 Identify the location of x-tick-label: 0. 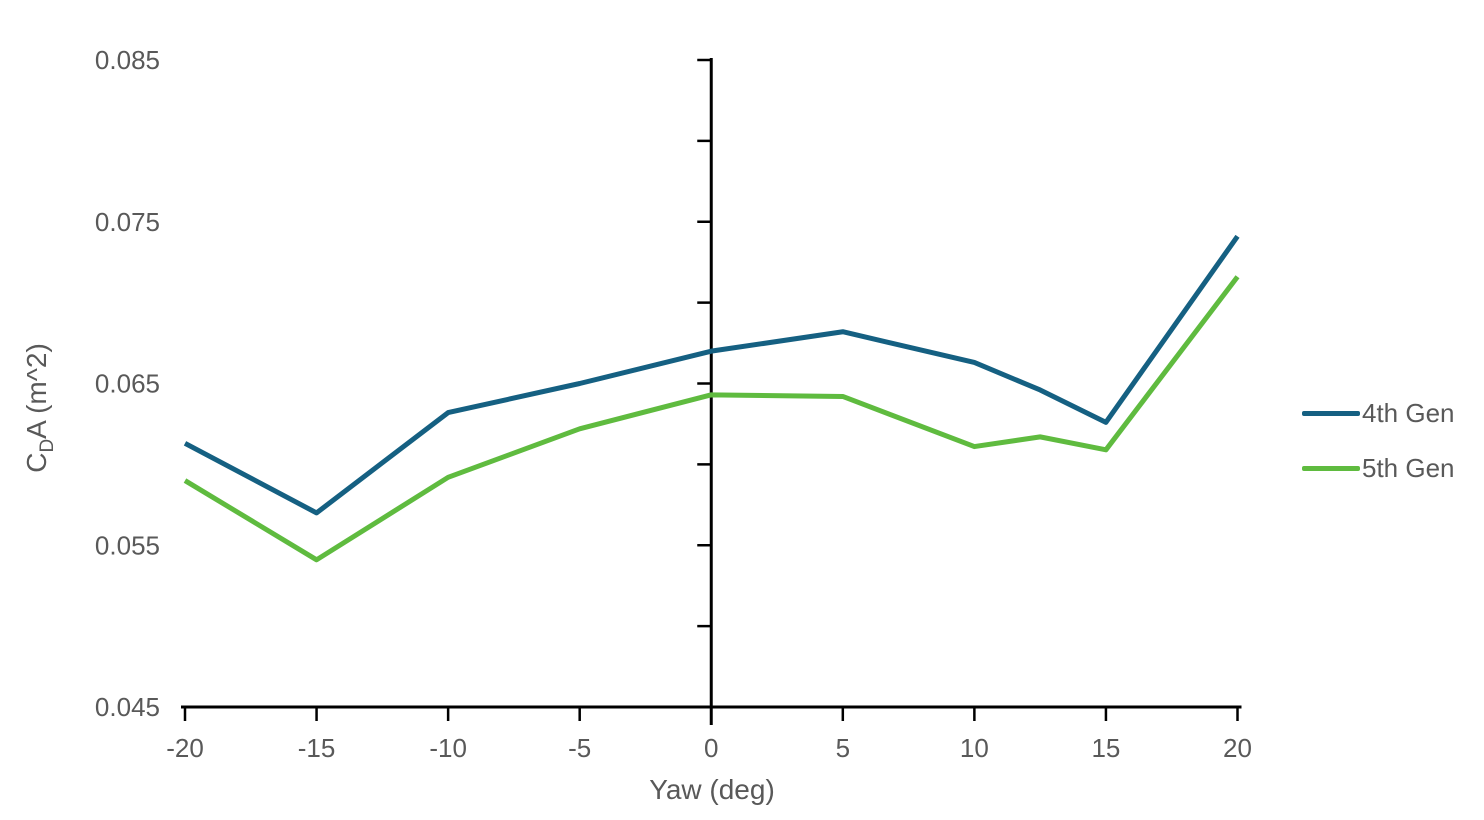
(711, 748).